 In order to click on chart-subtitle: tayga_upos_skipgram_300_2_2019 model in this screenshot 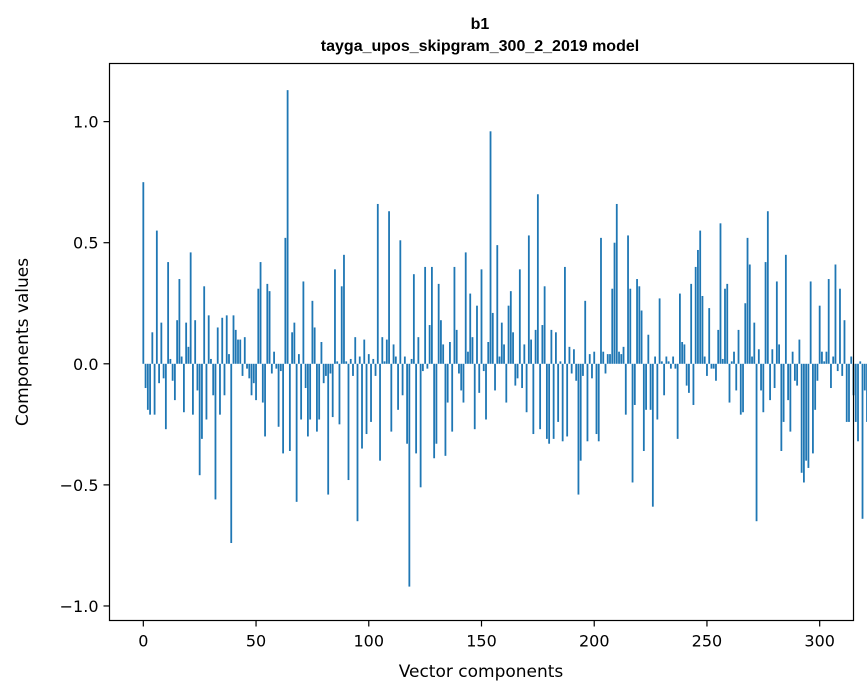, I will do `click(480, 46)`.